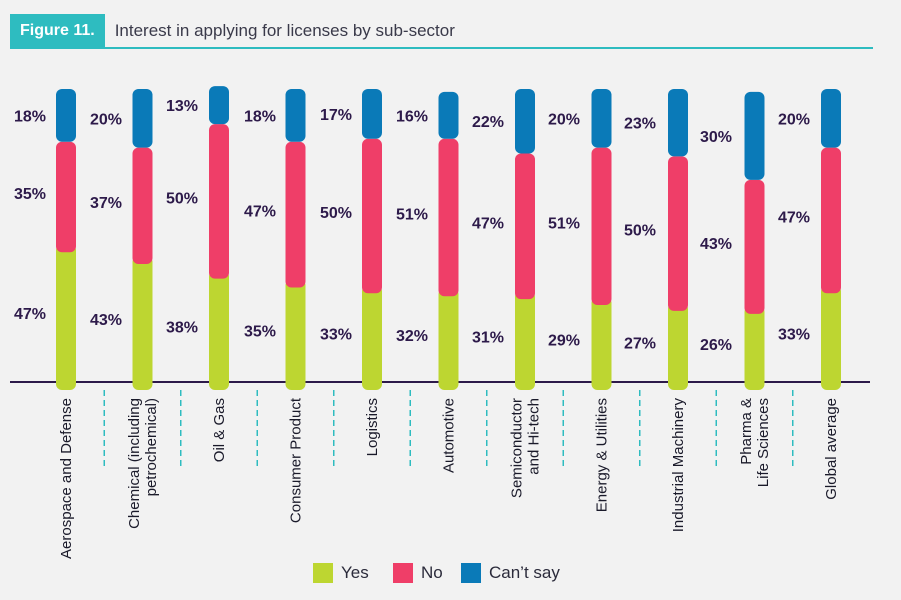 The height and width of the screenshot is (600, 901). I want to click on category-label: Semiconductor and Hi-tech, so click(526, 448).